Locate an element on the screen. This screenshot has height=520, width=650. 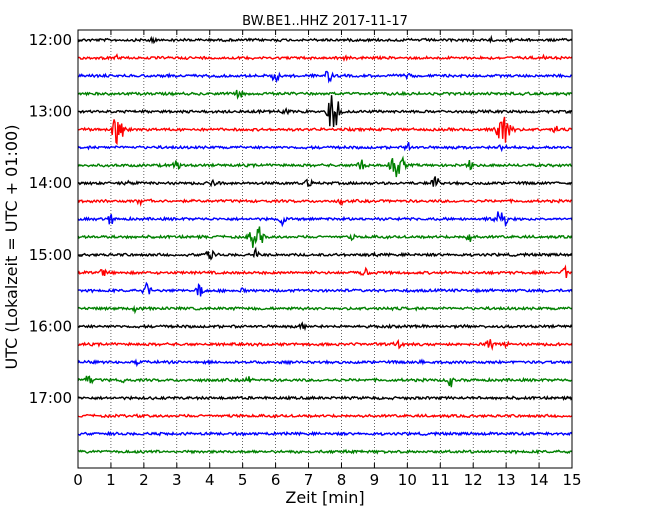
chart-title: BW.BE1..HHZ 2017-11-17 is located at coordinates (325, 21).